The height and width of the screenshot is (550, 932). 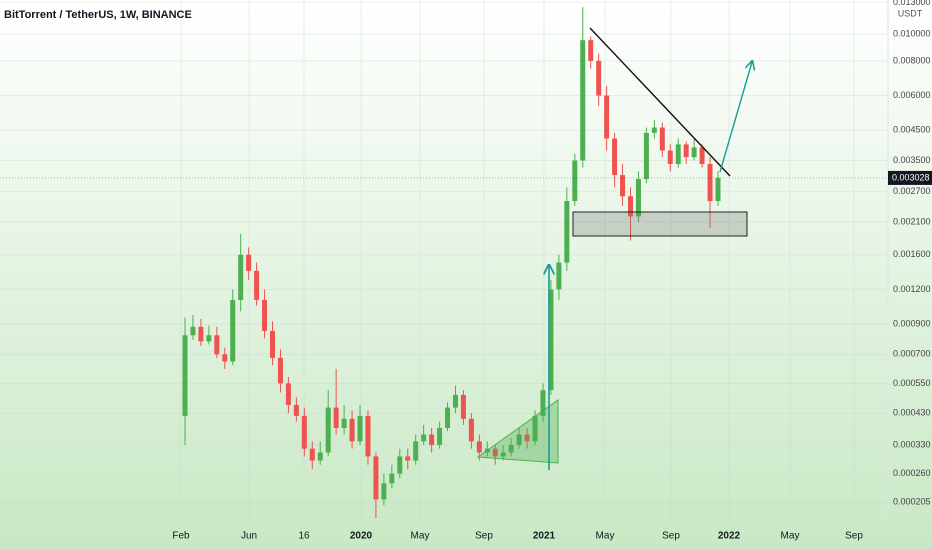 What do you see at coordinates (910, 13) in the screenshot?
I see `unit-label: USDT` at bounding box center [910, 13].